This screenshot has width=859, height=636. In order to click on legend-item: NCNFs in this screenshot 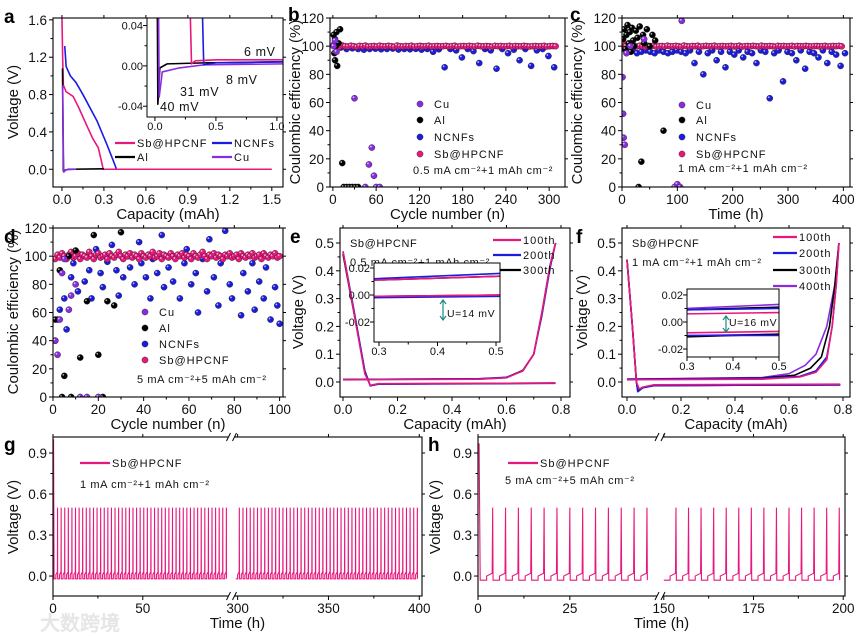, I will do `click(243, 144)`.